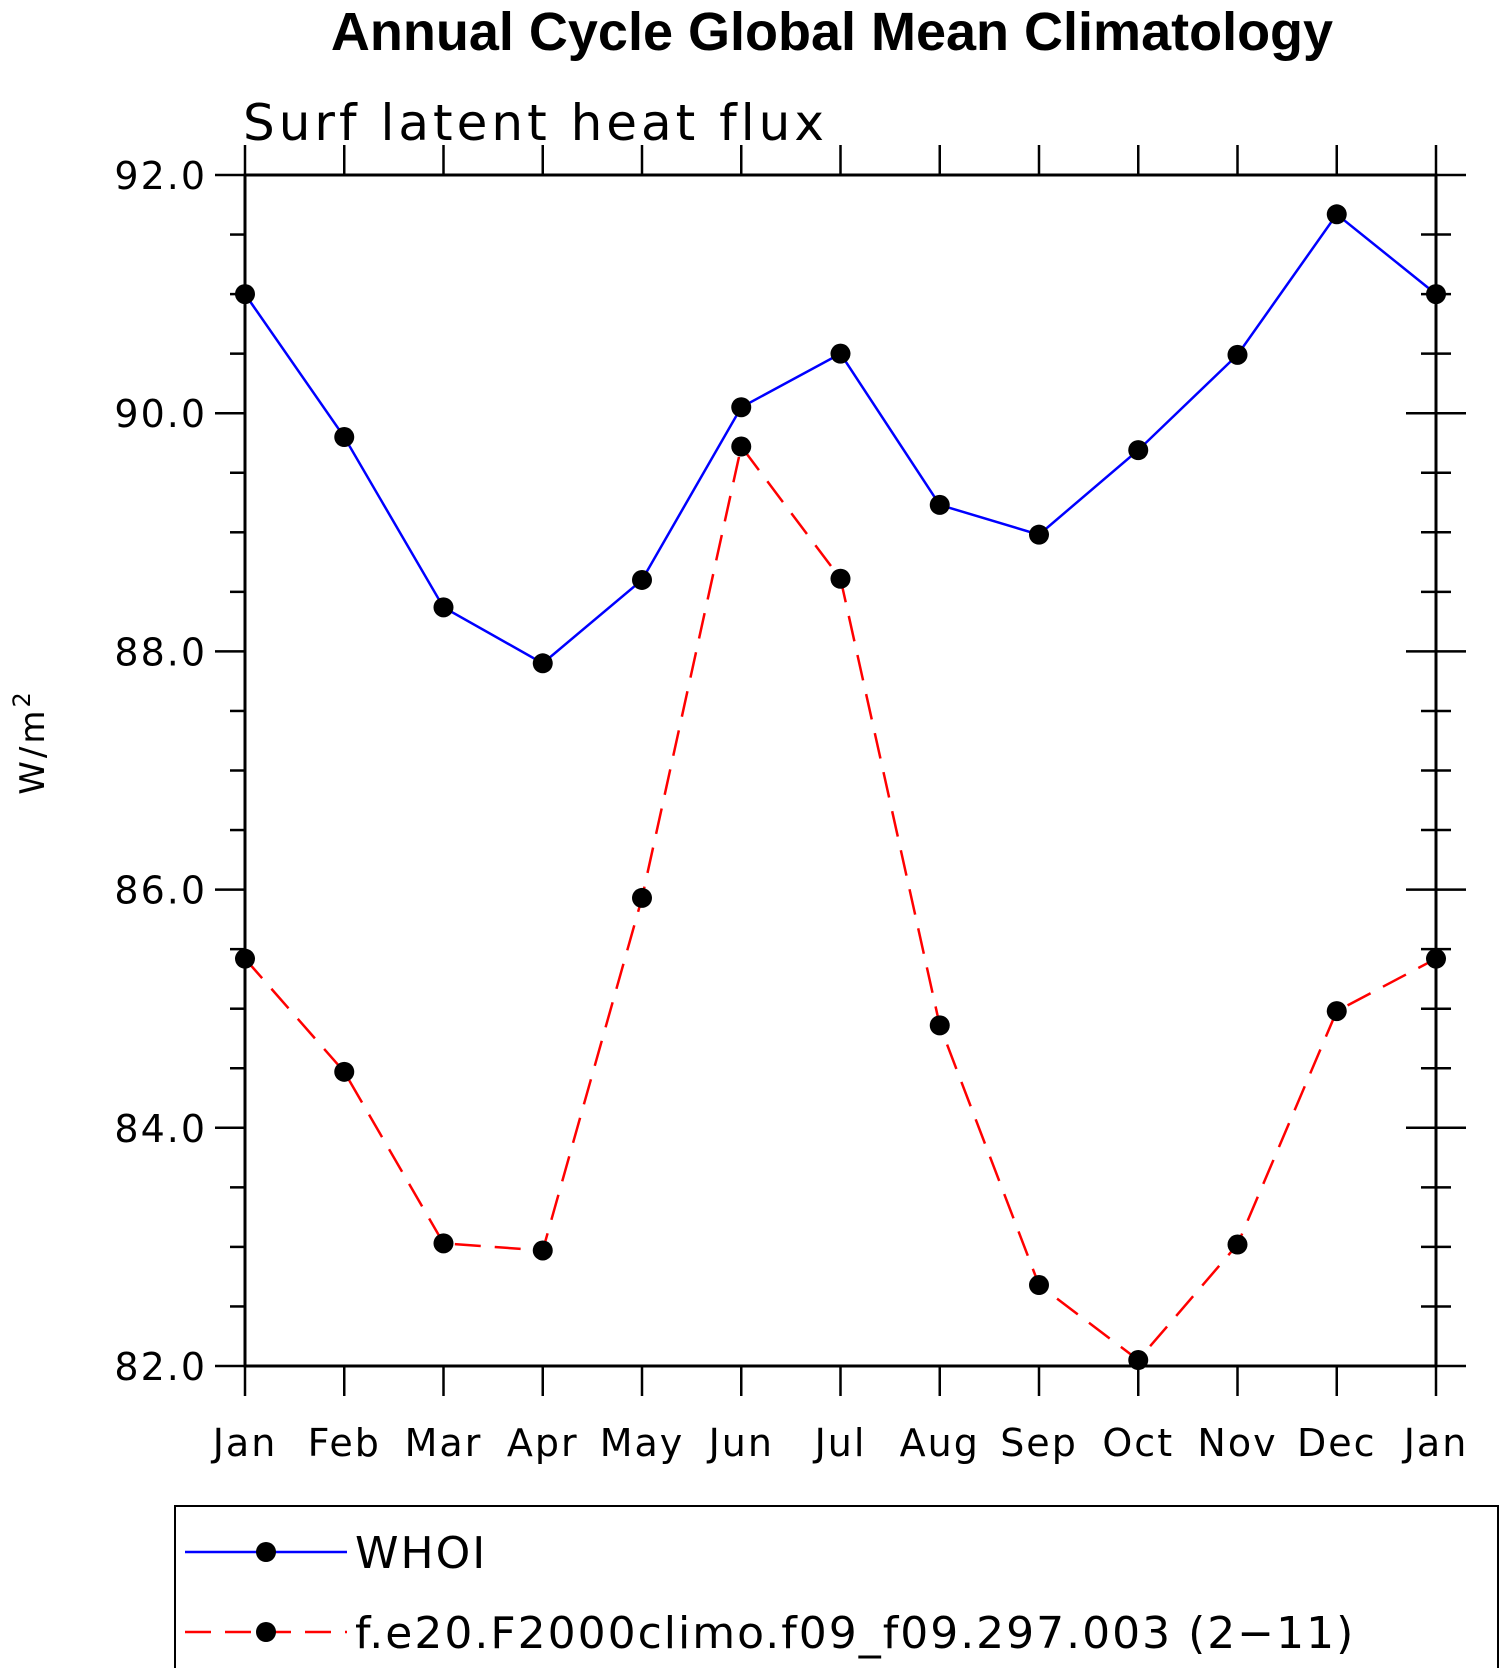 This screenshot has width=1508, height=1668. What do you see at coordinates (940, 1443) in the screenshot?
I see `x-tick-label: Aug` at bounding box center [940, 1443].